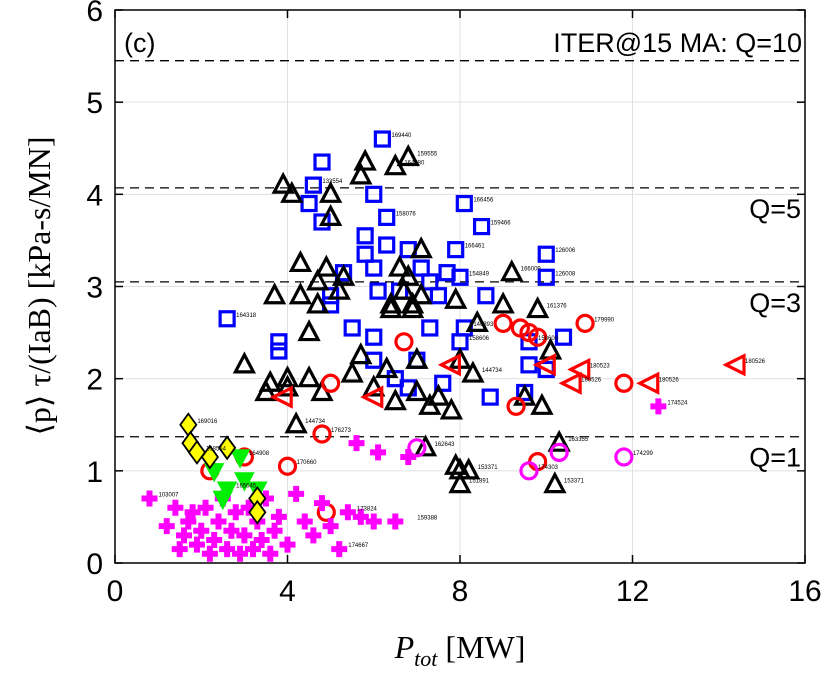  Describe the element at coordinates (565, 251) in the screenshot. I see `shot-number-label: 126006` at that location.